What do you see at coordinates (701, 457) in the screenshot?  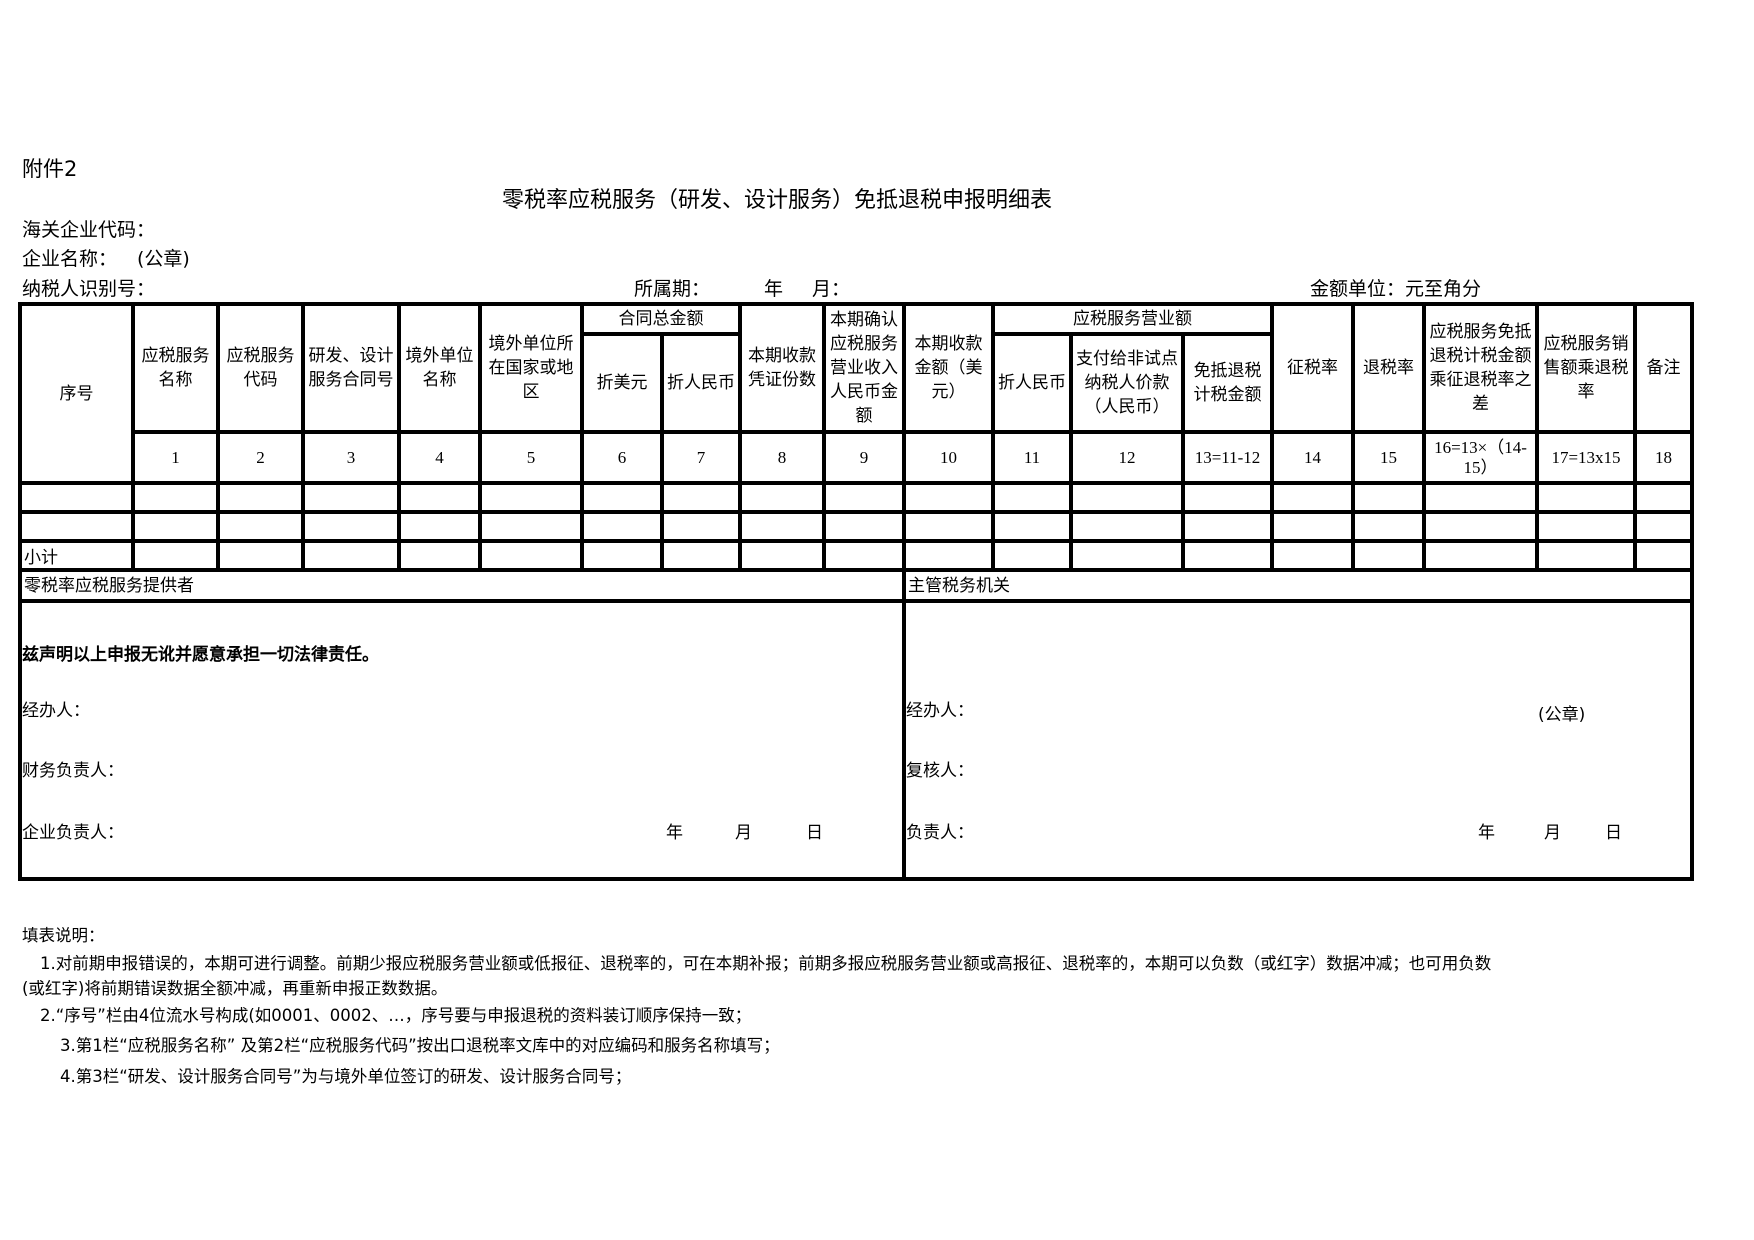 I see `column-number: 7` at bounding box center [701, 457].